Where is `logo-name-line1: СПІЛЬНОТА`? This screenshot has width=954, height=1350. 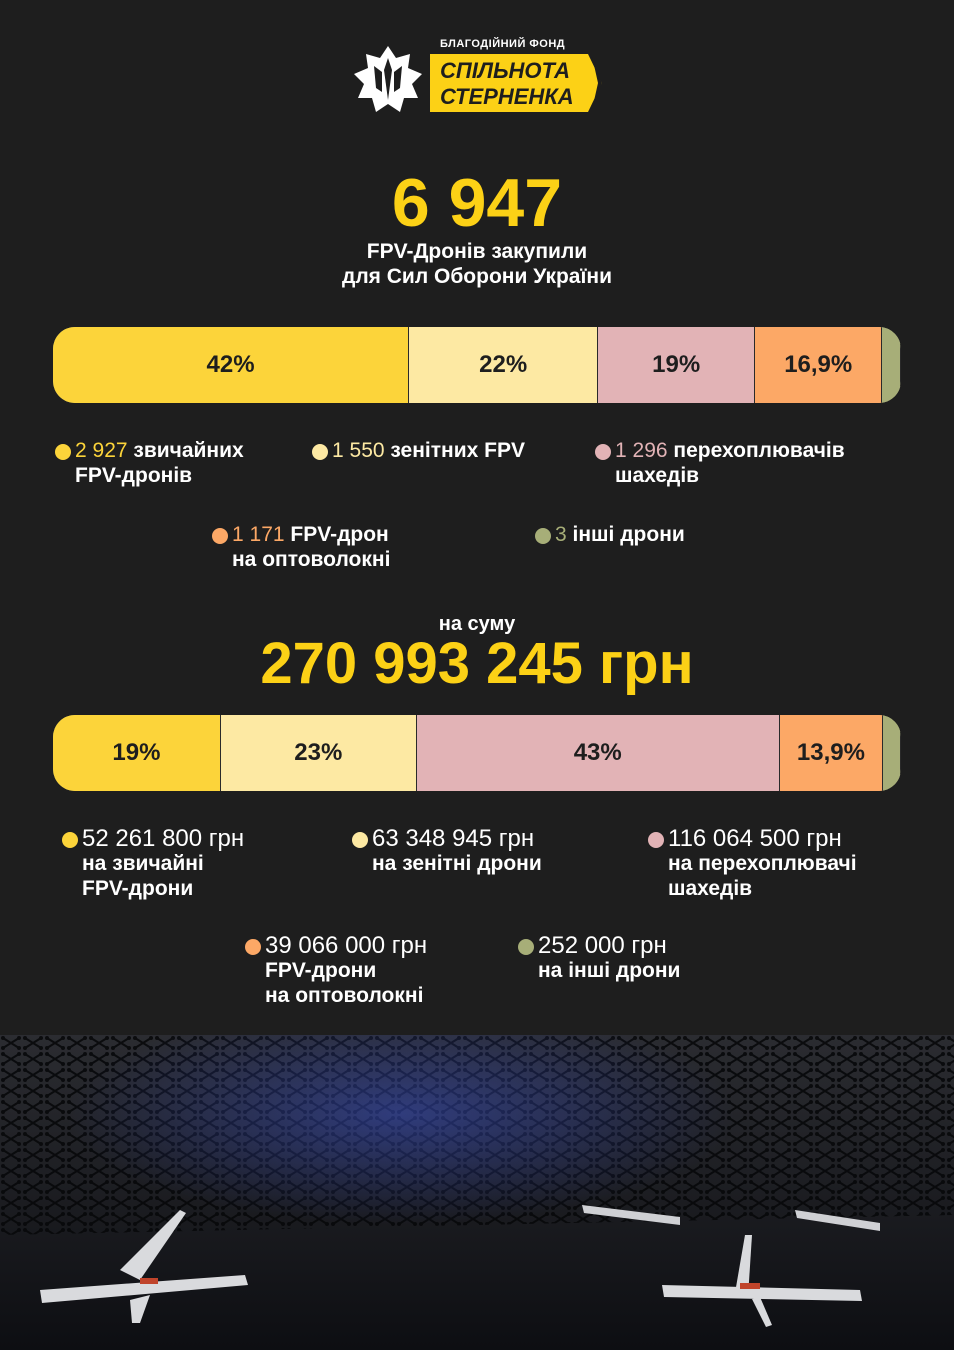
logo-name-line1: СПІЛЬНОТА is located at coordinates (505, 70).